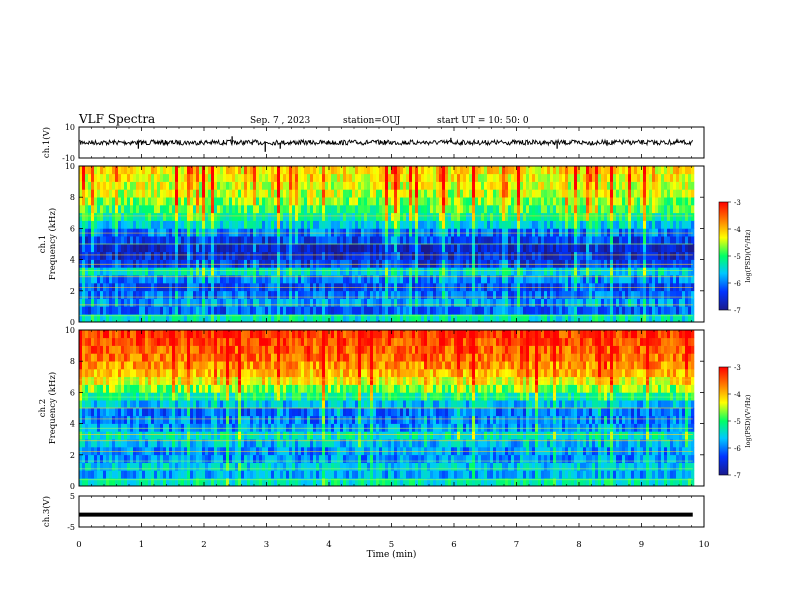 Image resolution: width=792 pixels, height=612 pixels. I want to click on y-axis-label: ch.1(V), so click(46, 142).